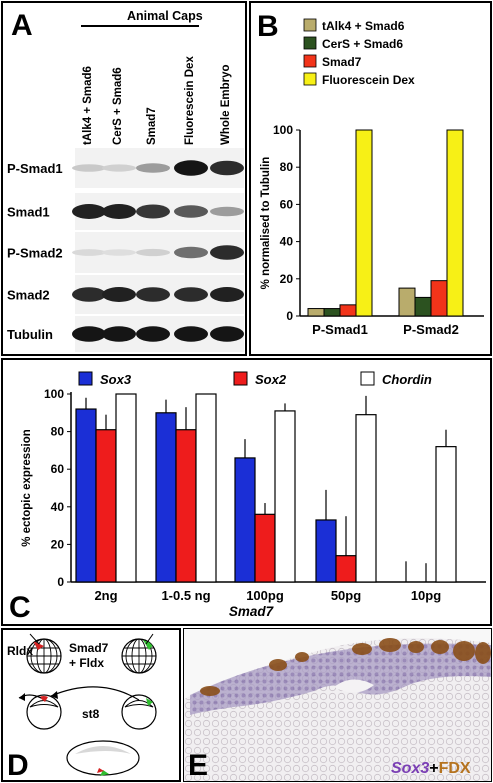  What do you see at coordinates (368, 80) in the screenshot?
I see `legend-label: Fluorescein Dex` at bounding box center [368, 80].